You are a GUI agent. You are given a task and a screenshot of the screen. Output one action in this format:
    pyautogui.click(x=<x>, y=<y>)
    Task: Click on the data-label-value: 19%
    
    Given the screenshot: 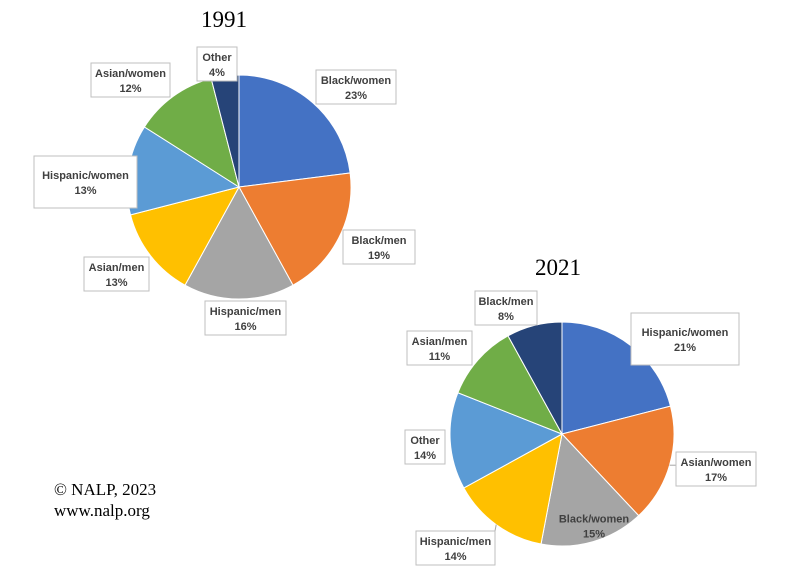 What is the action you would take?
    pyautogui.click(x=379, y=256)
    